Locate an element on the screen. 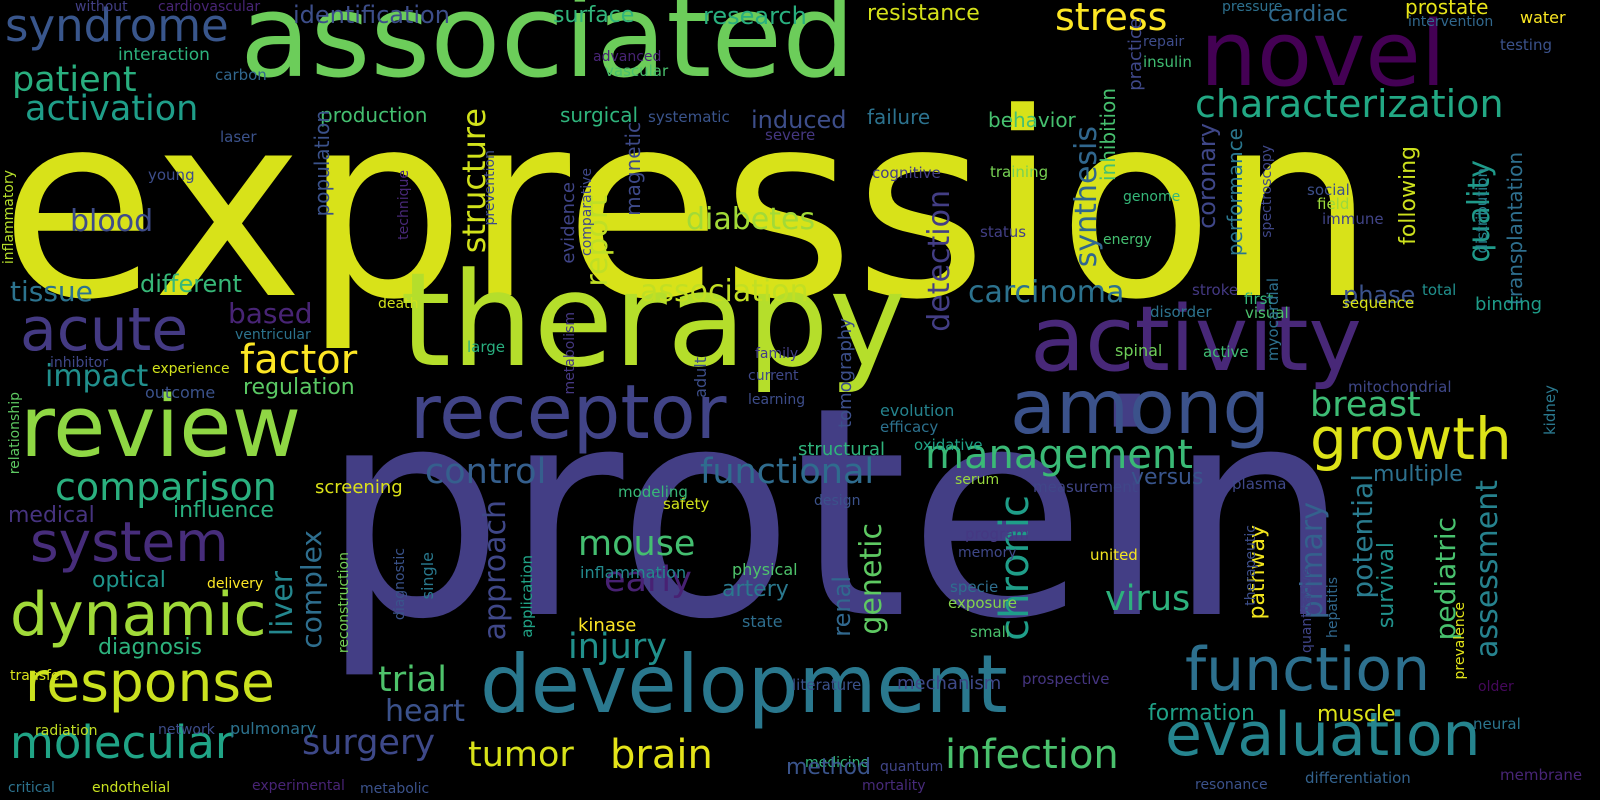 The width and height of the screenshot is (1600, 800). word-membrane: membrane is located at coordinates (1541, 775).